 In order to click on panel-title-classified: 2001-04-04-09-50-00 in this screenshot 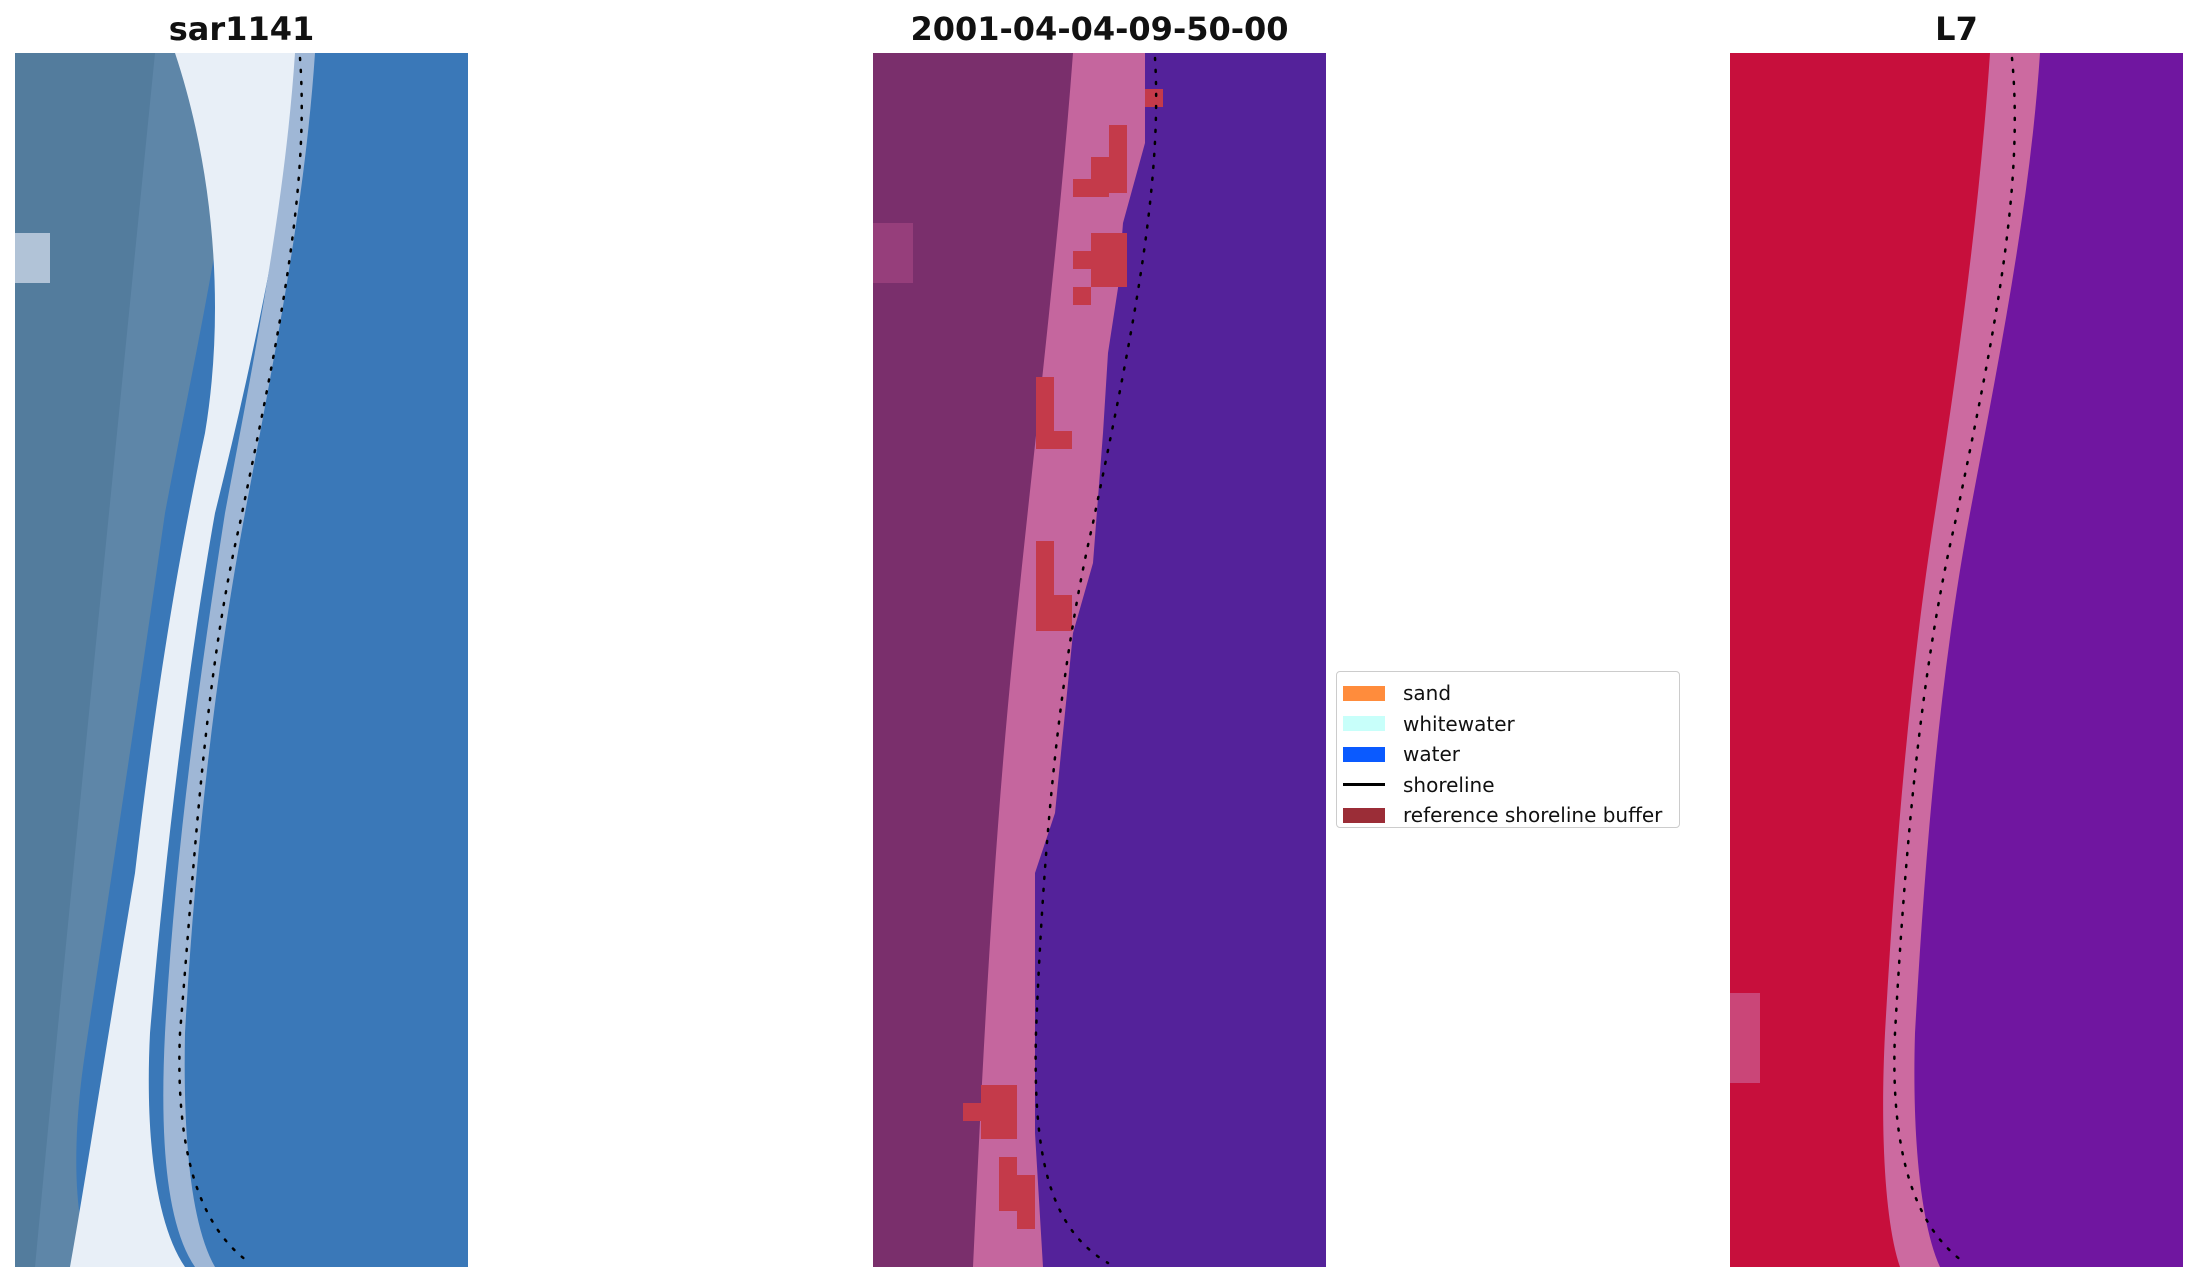, I will do `click(1099, 29)`.